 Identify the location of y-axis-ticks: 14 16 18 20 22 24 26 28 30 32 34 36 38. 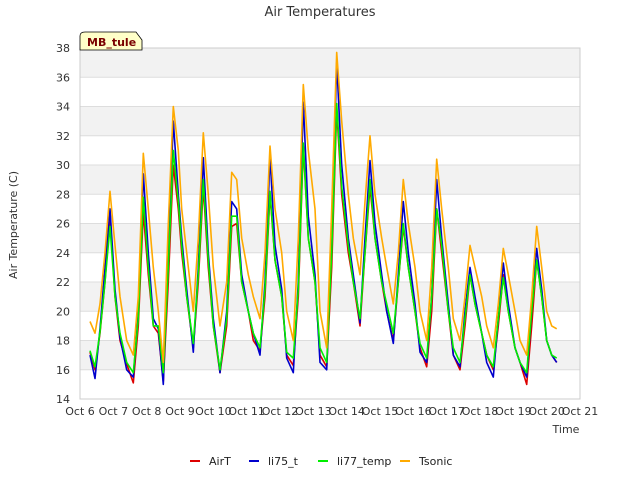
(63, 224).